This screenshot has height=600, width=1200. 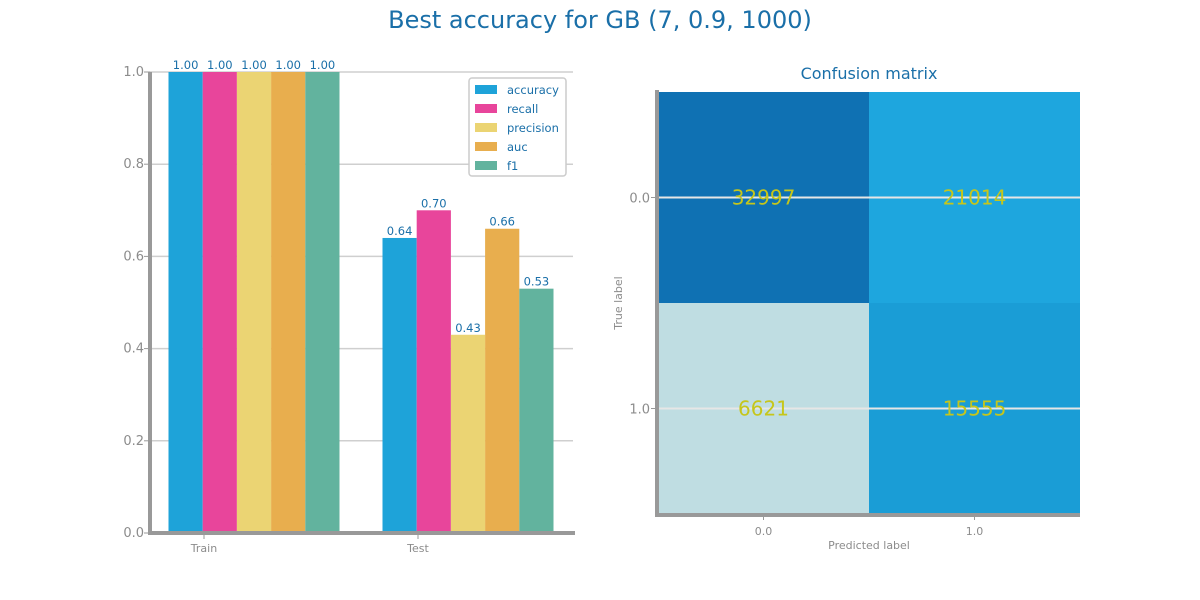 I want to click on data-label-accuracy-Test: 0.64, so click(x=400, y=231).